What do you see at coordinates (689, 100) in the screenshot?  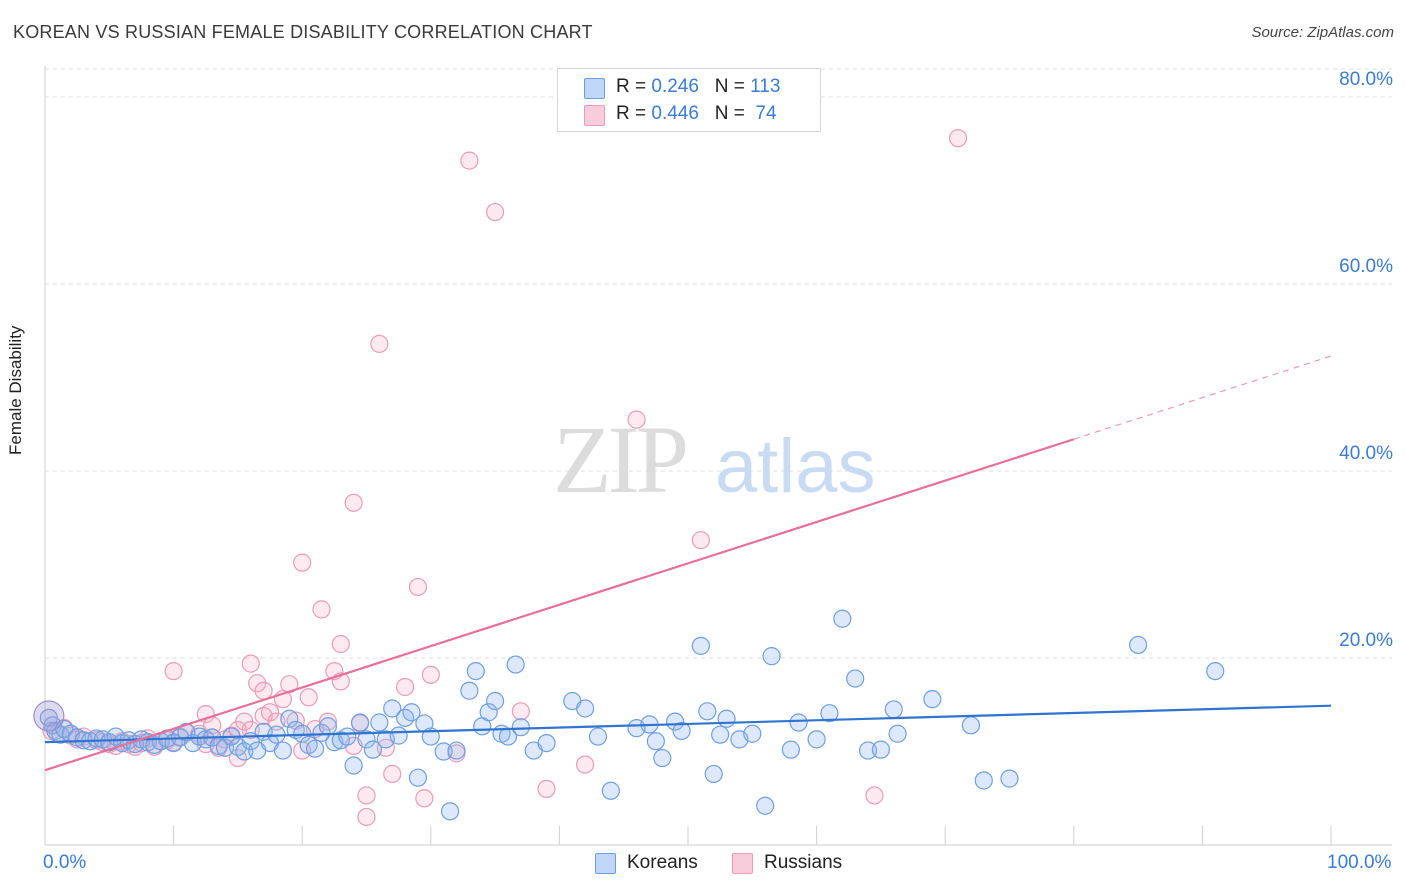 I see `correlation-legend: R = 0.246 N = 113 R = 0.446 N = 74` at bounding box center [689, 100].